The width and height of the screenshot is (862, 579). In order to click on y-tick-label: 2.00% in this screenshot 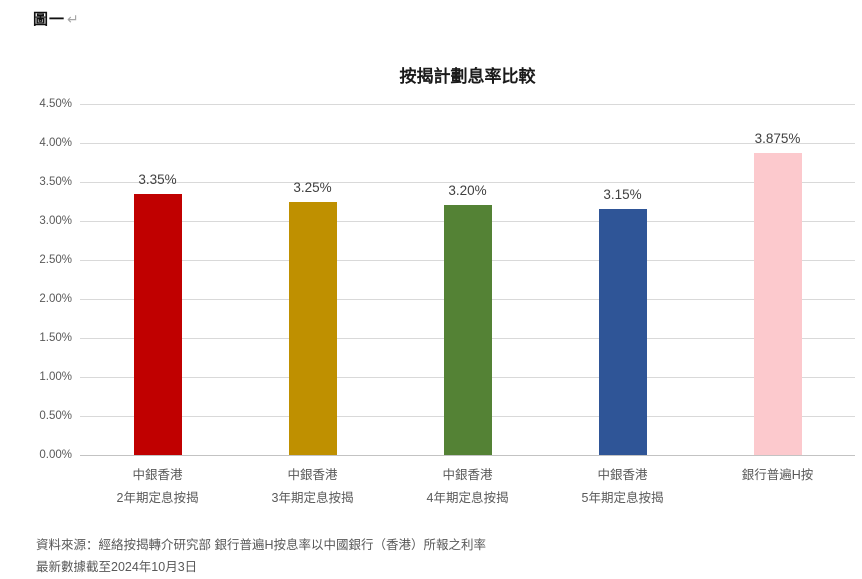, I will do `click(55, 299)`.